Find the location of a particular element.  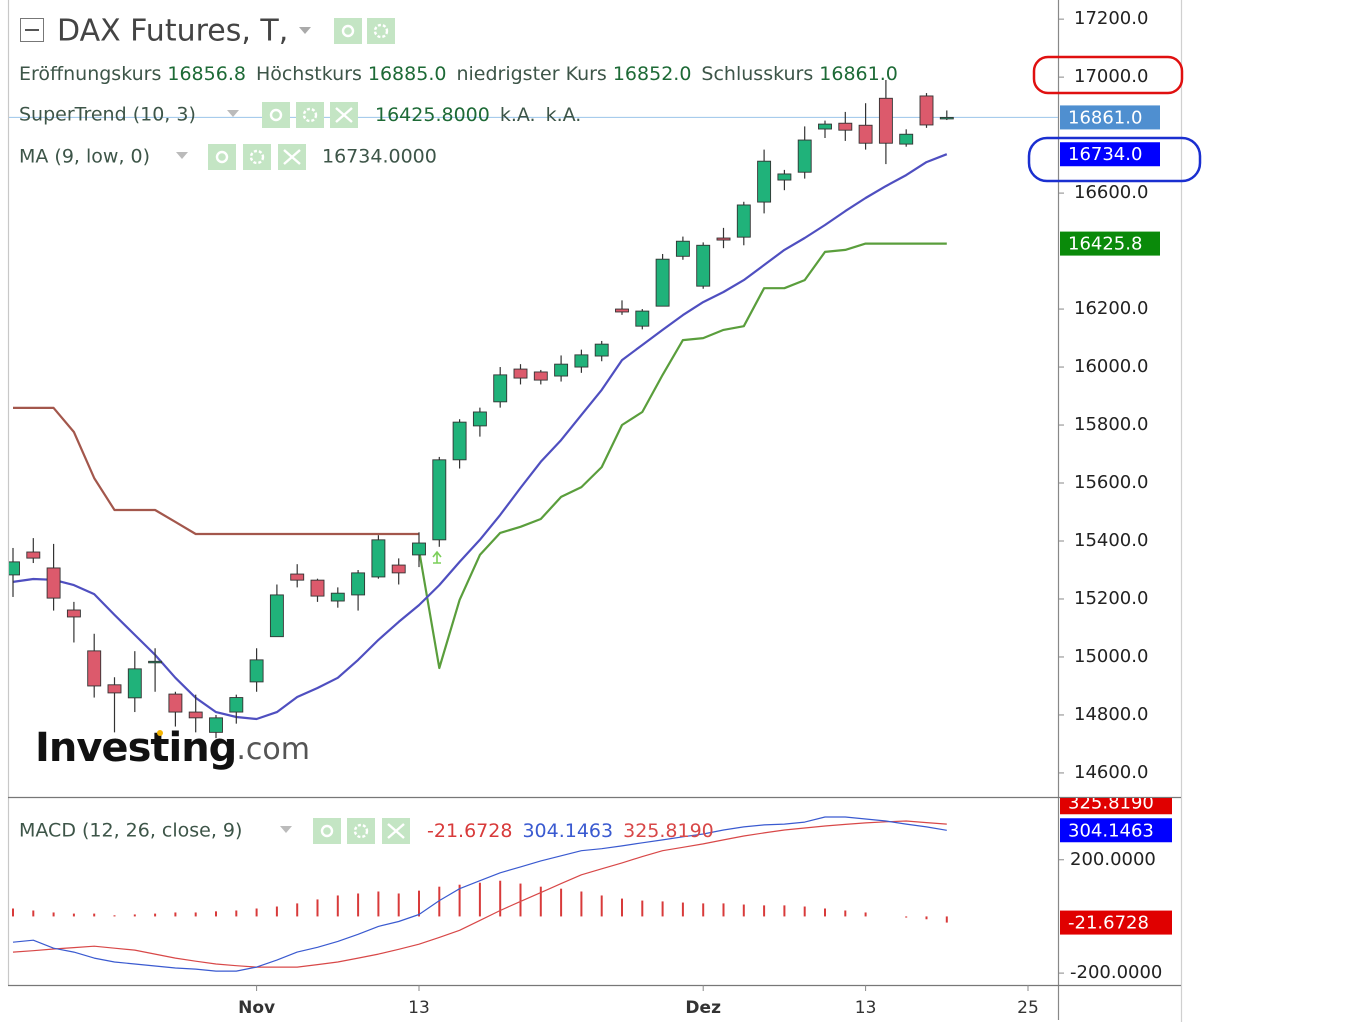

price-badge-label: 325.8190 is located at coordinates (1111, 802).